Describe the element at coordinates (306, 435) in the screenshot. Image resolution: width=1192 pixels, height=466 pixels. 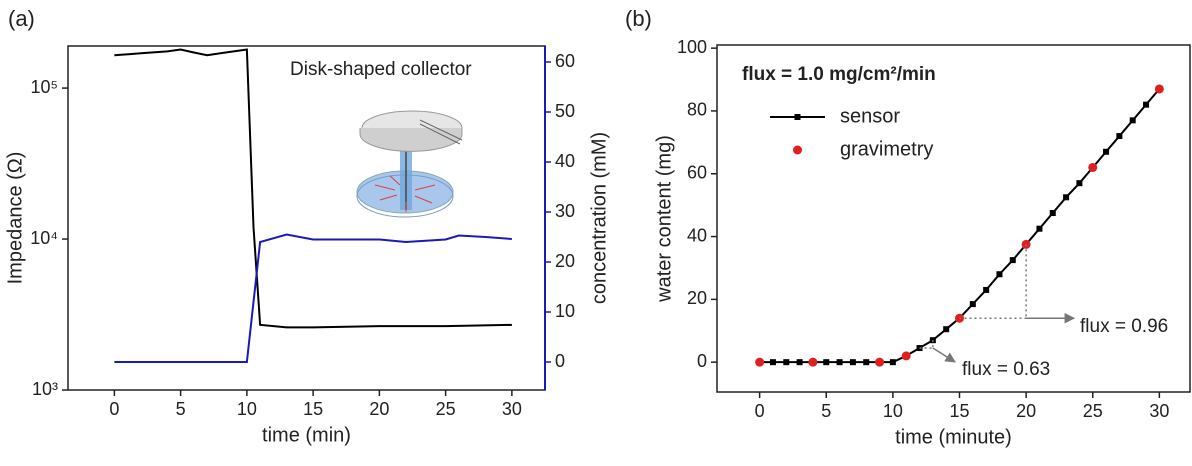
I see `x-axis-label: time (min)` at that location.